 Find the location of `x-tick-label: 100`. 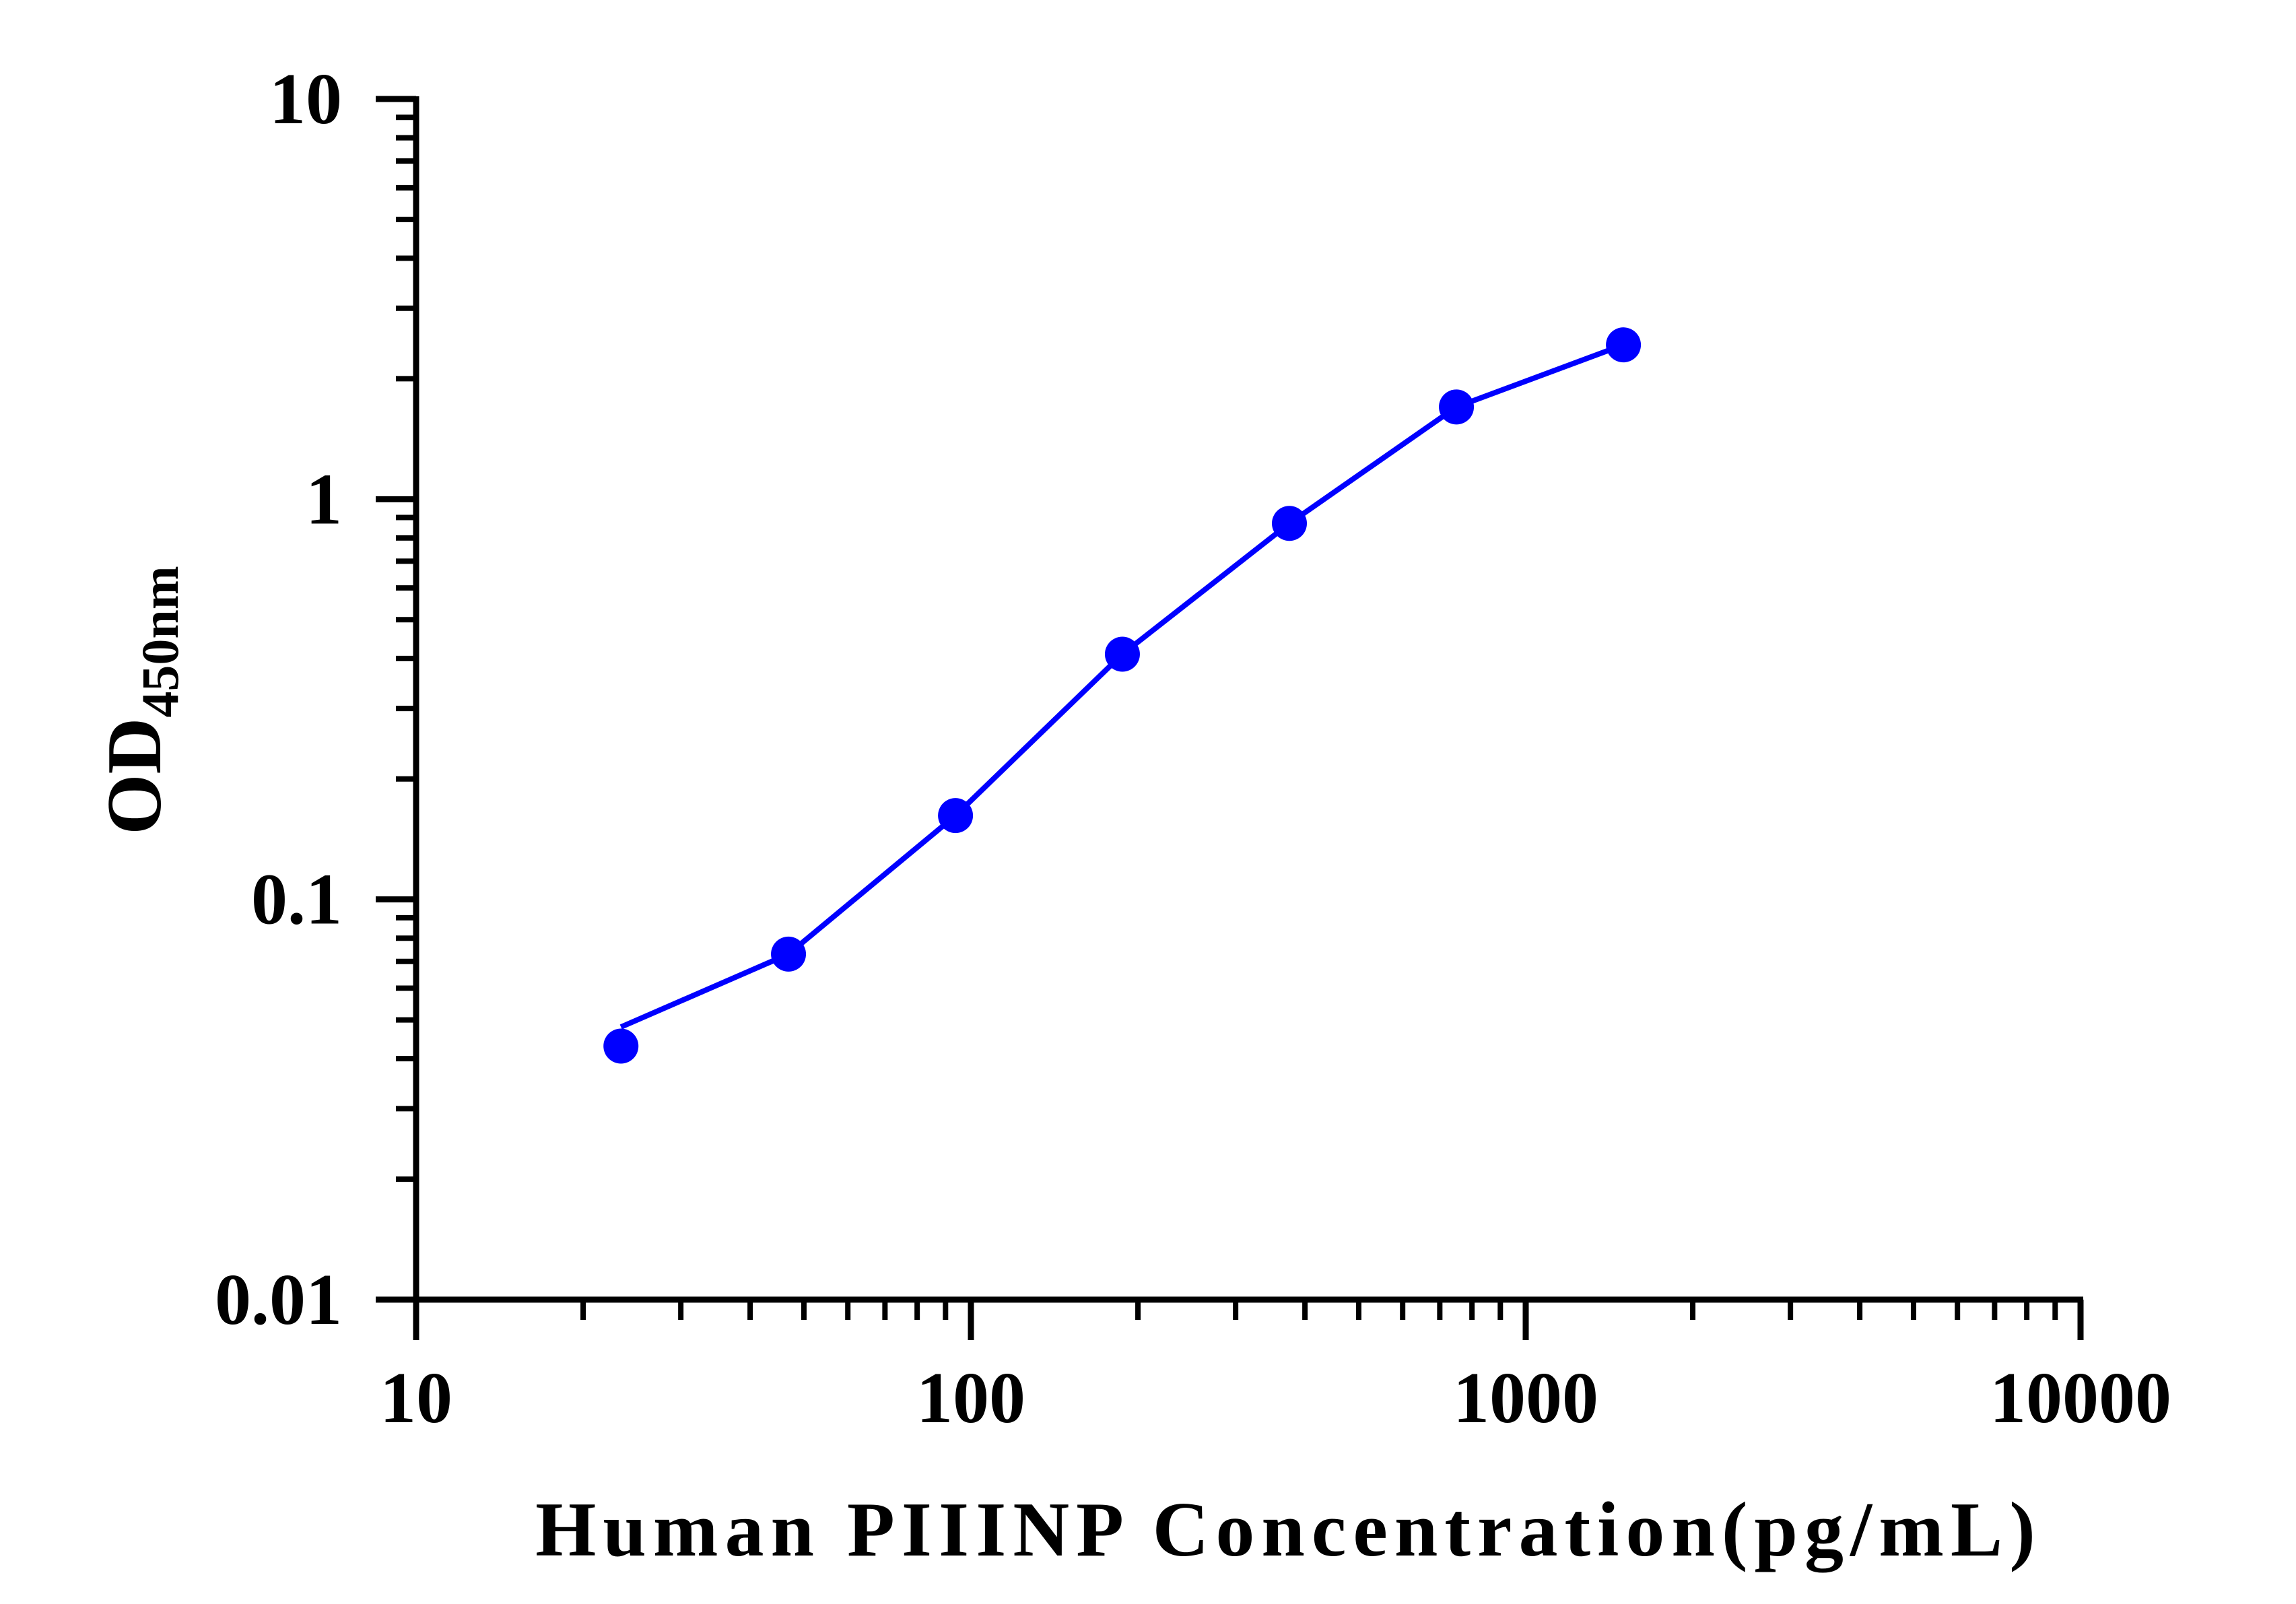

x-tick-label: 100 is located at coordinates (970, 1398).